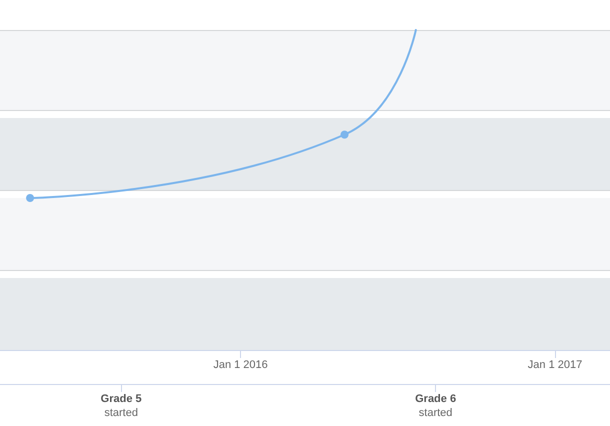 The width and height of the screenshot is (610, 426). What do you see at coordinates (121, 406) in the screenshot?
I see `x2-tick-label: Grade 5 started` at bounding box center [121, 406].